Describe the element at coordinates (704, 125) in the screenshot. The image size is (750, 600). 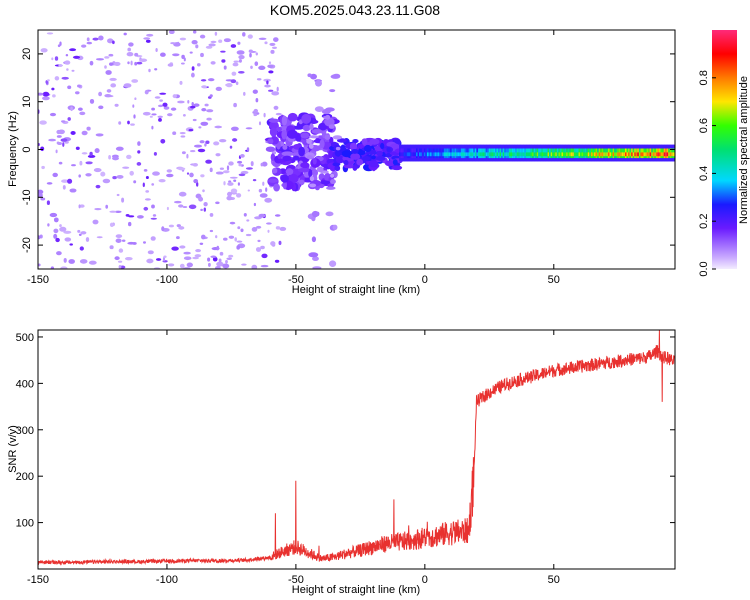
I see `colorbar-tick-label: 0.6` at that location.